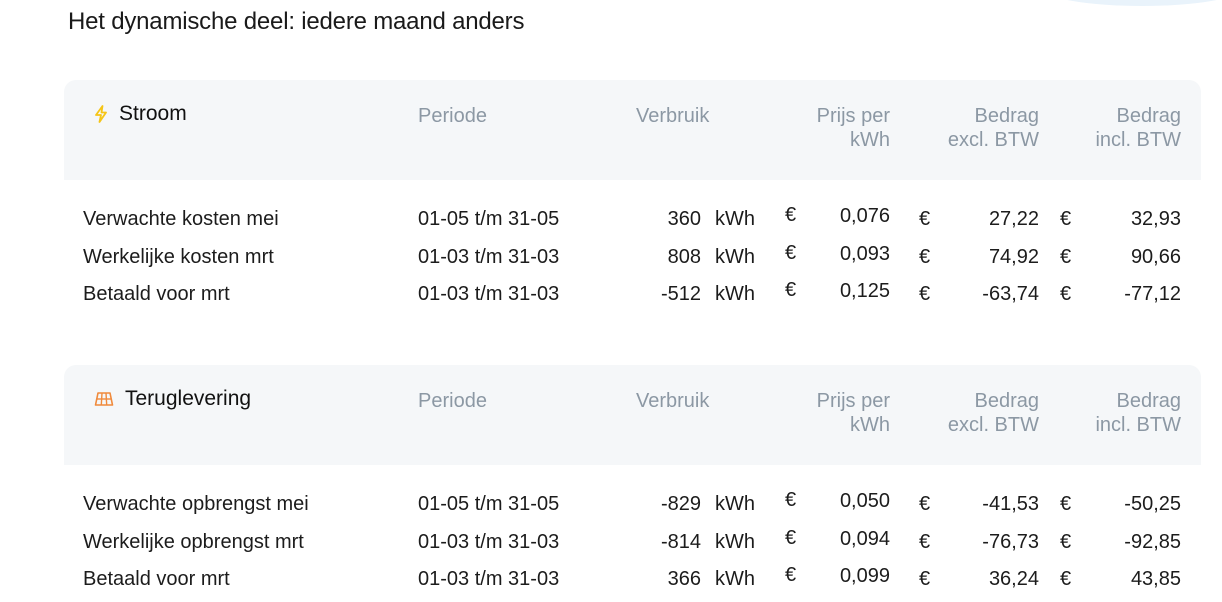 Image resolution: width=1222 pixels, height=602 pixels. I want to click on row-prijs: 0,094, so click(864, 538).